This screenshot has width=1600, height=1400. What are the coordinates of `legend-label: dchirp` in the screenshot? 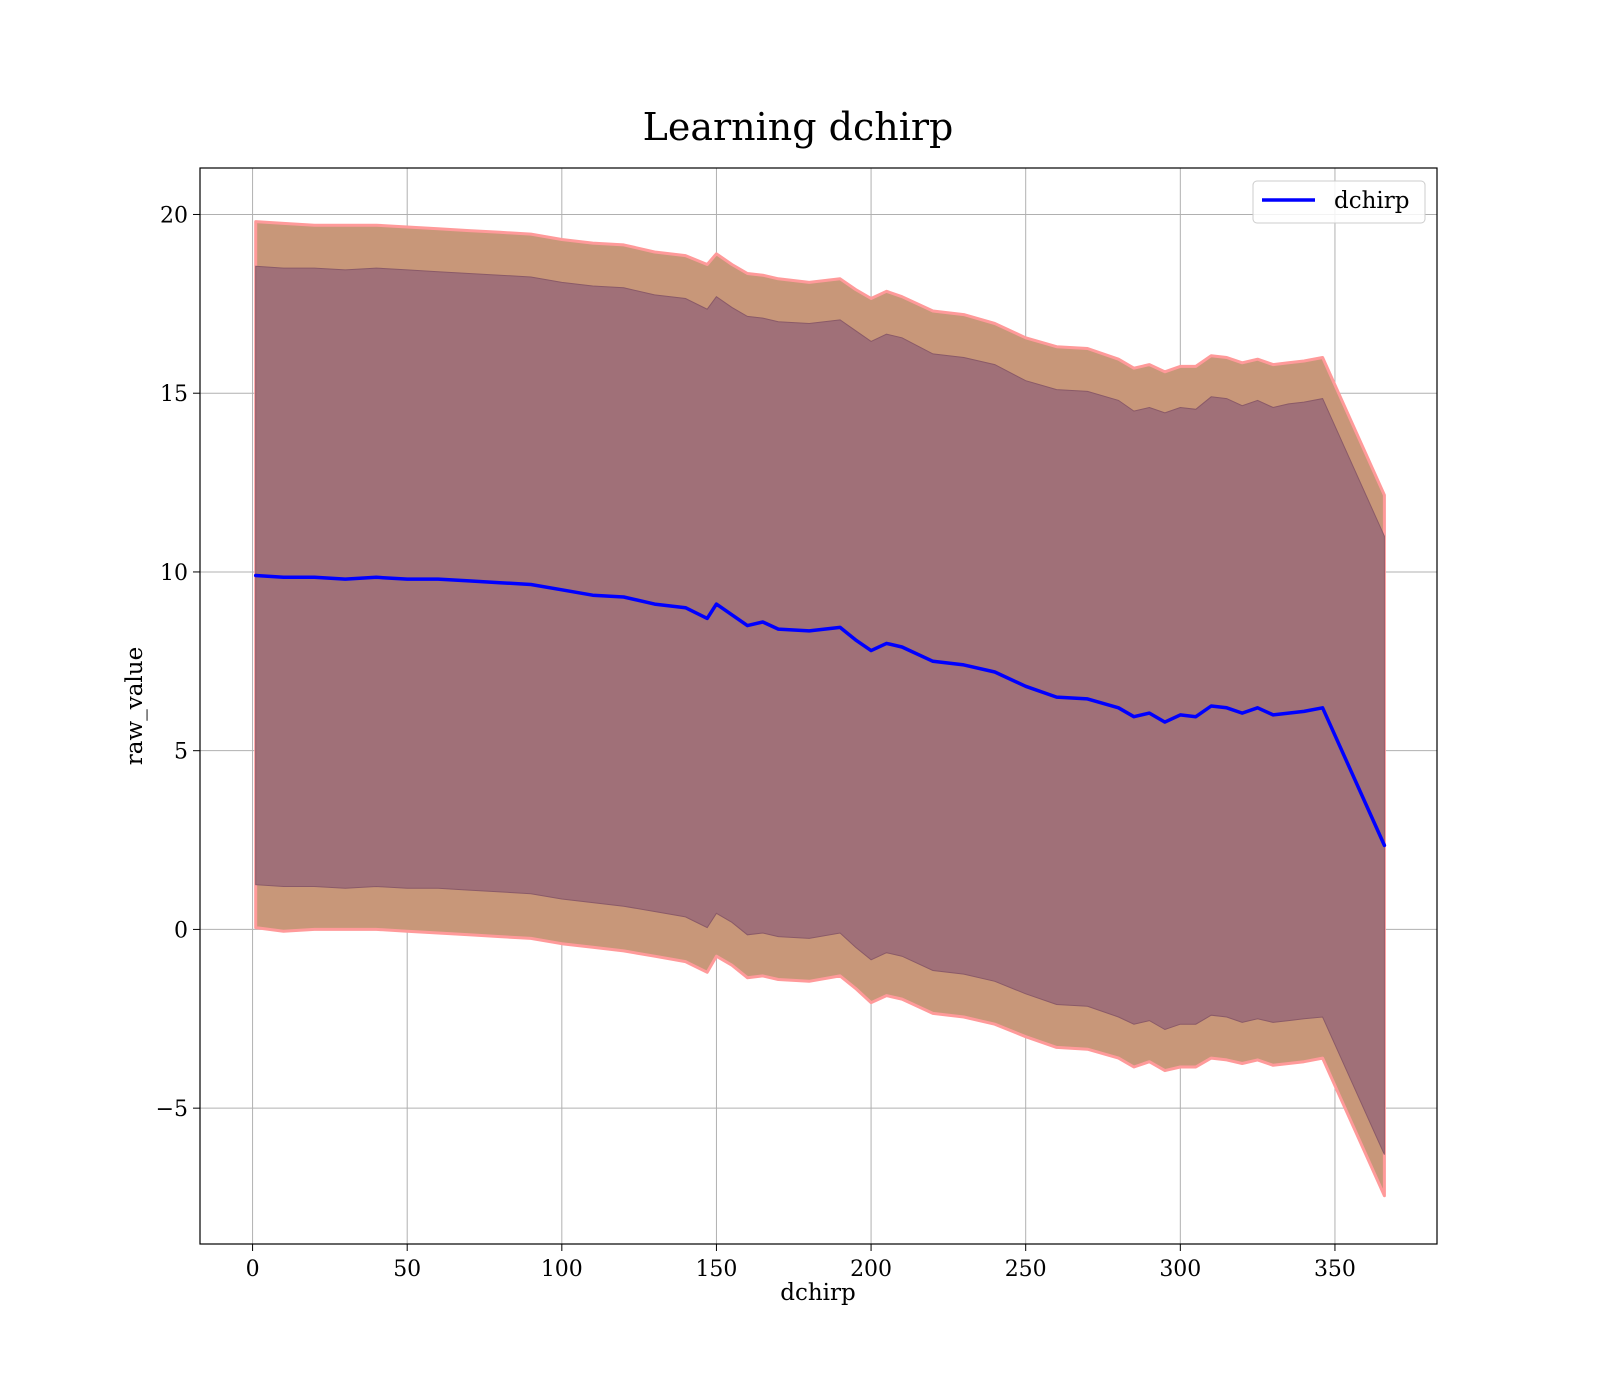 It's located at (1372, 201).